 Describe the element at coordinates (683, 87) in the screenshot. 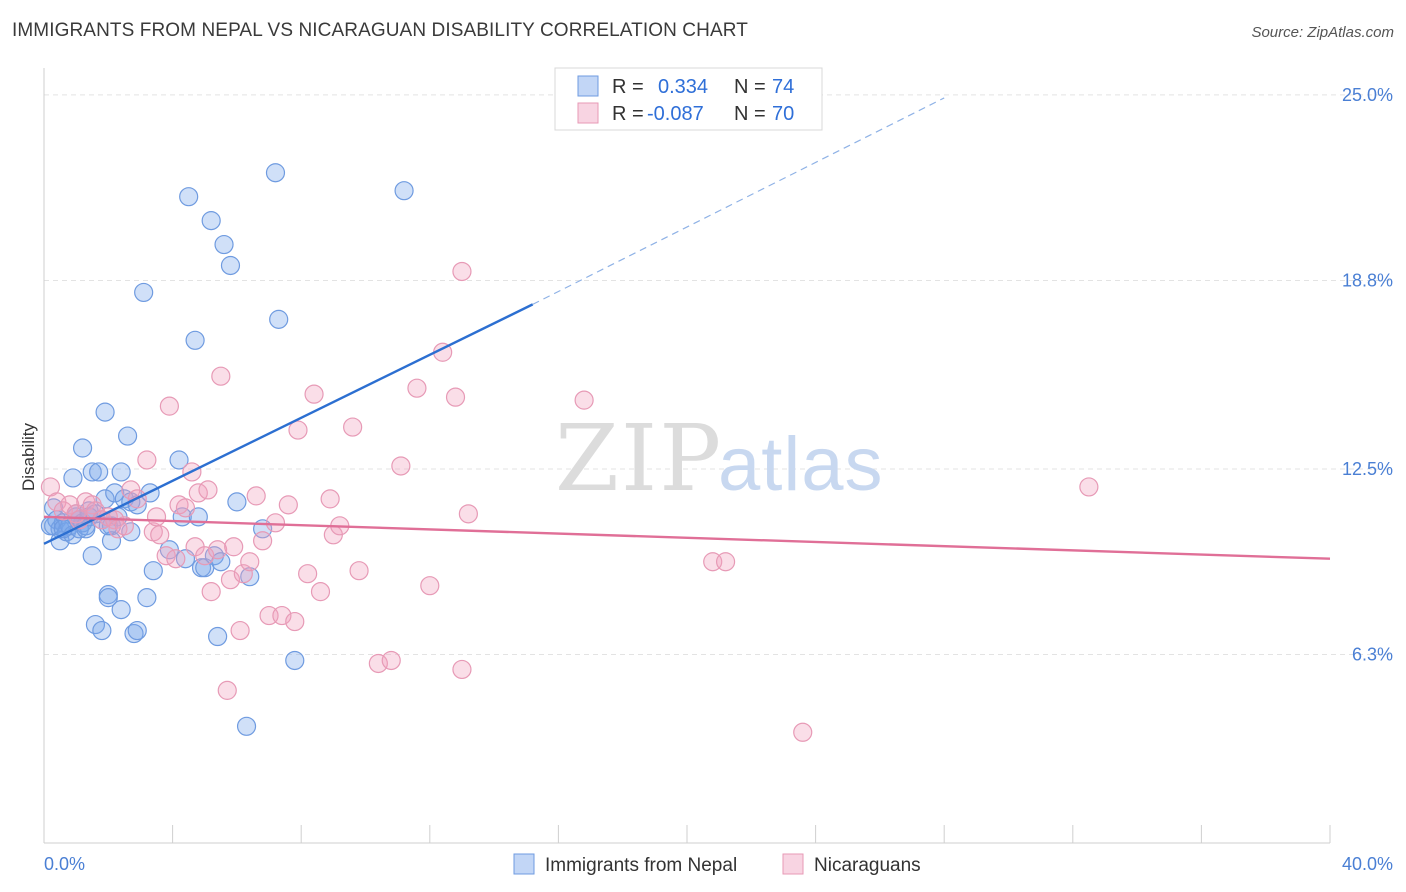

I see `legend-r-value-1: 0.334` at that location.